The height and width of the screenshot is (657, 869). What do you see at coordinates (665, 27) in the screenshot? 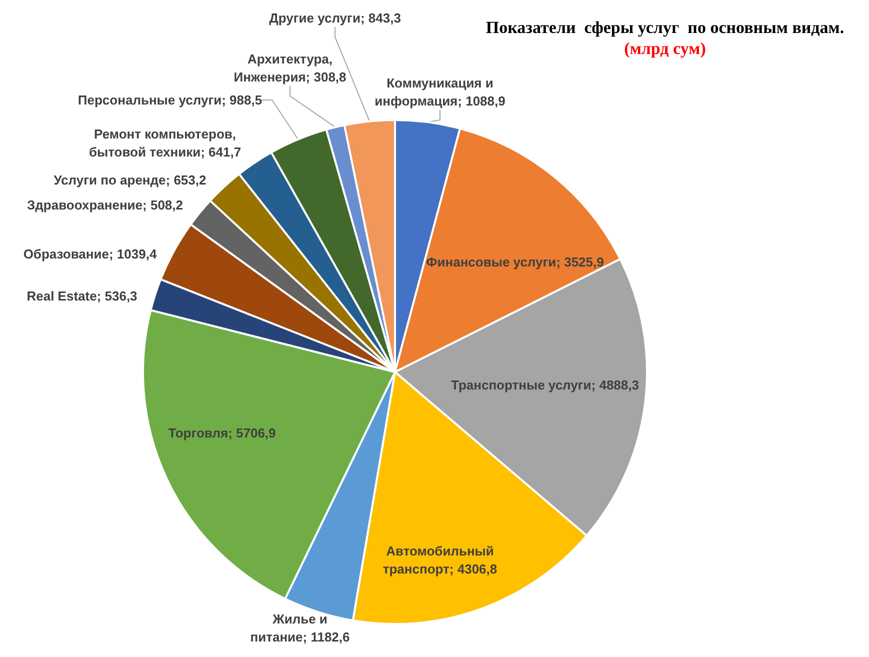
I see `chart-title: Показатели сферы услуг по основным видам.` at bounding box center [665, 27].